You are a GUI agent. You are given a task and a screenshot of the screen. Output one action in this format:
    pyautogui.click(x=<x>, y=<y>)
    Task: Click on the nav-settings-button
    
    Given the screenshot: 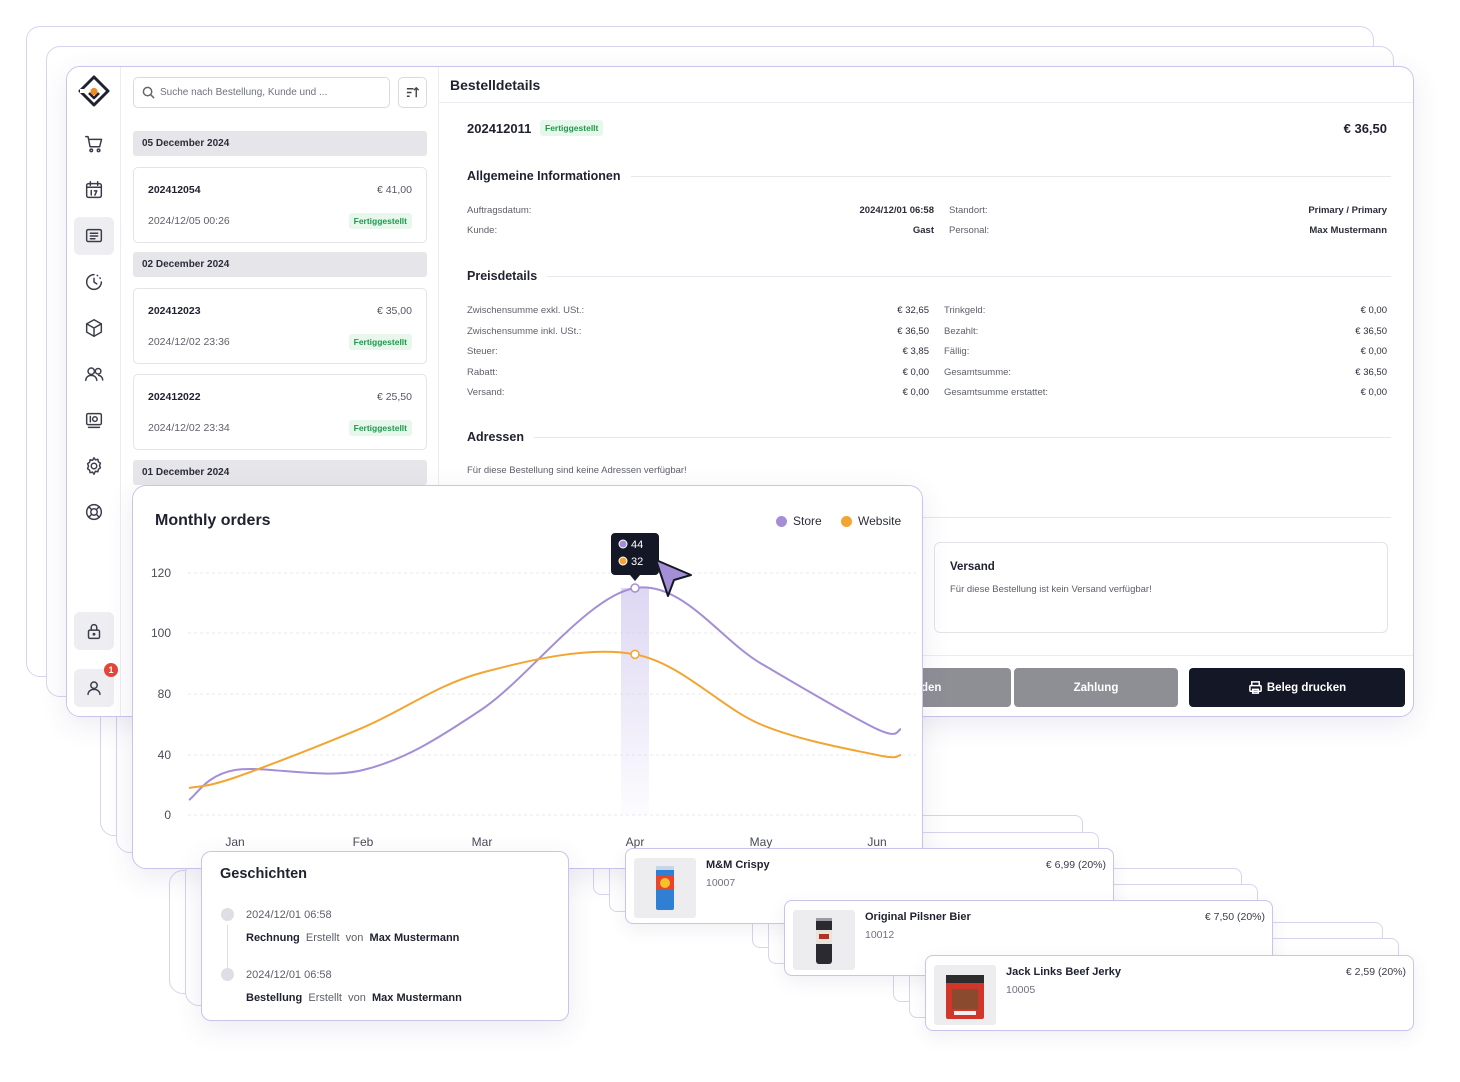 What is the action you would take?
    pyautogui.click(x=94, y=466)
    